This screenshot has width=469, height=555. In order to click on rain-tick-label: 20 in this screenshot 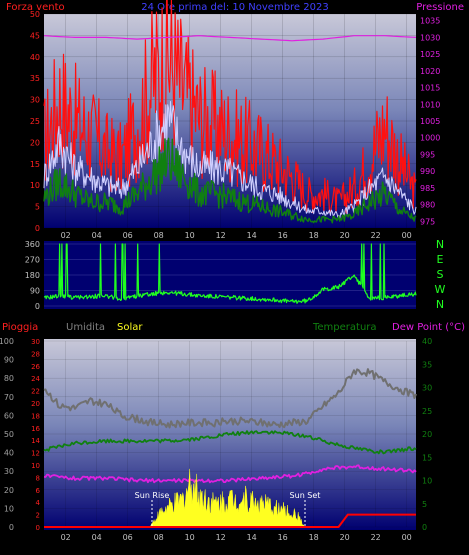, I will do `click(35, 404)`.